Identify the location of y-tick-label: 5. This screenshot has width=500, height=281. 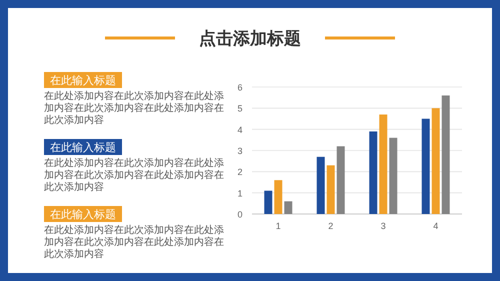
(240, 109).